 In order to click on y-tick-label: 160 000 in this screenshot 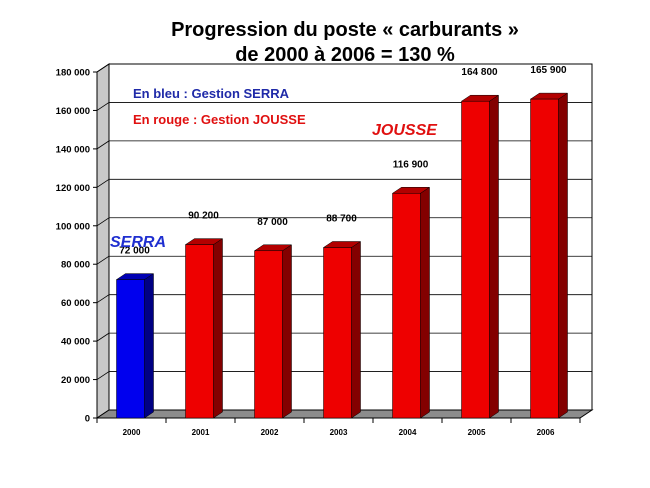, I will do `click(73, 111)`.